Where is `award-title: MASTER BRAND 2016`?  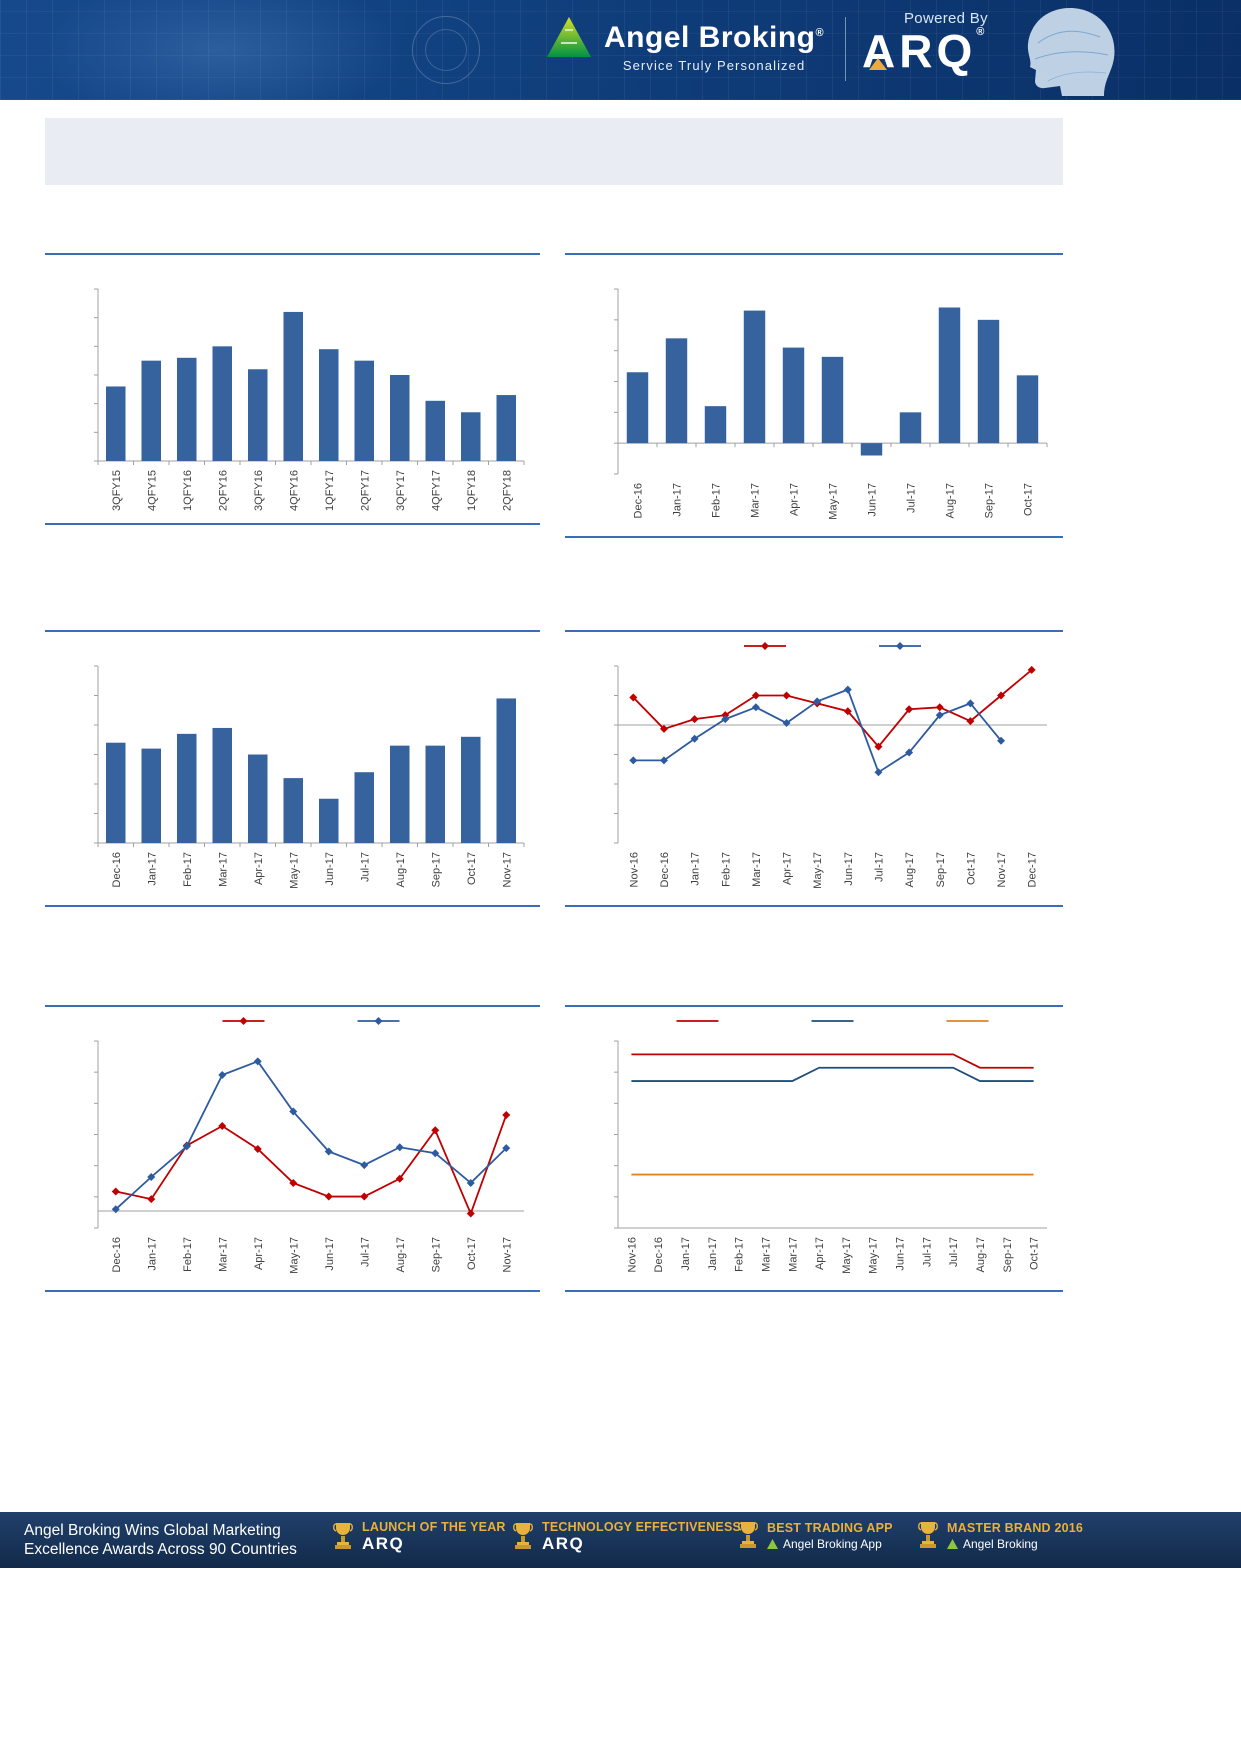 award-title: MASTER BRAND 2016 is located at coordinates (1015, 1528).